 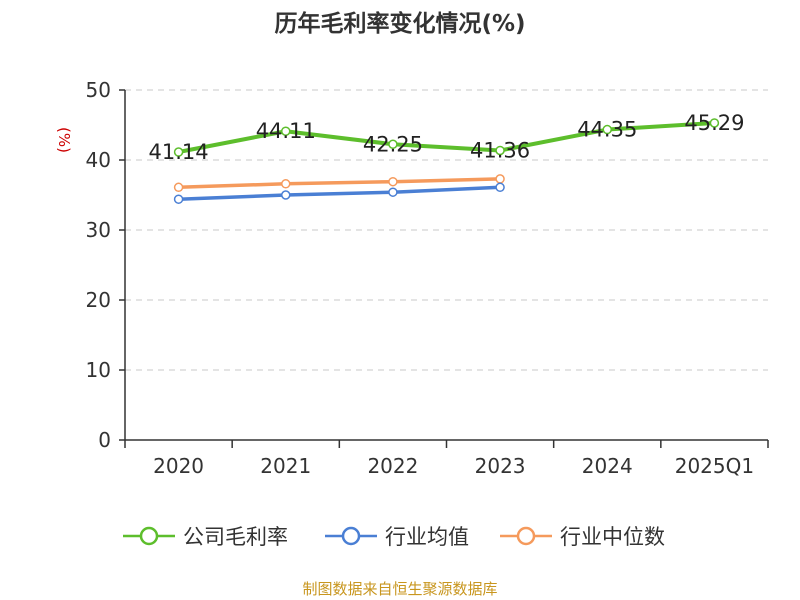 I want to click on chart-title: 历年毛利率变化情况(%), so click(x=400, y=24).